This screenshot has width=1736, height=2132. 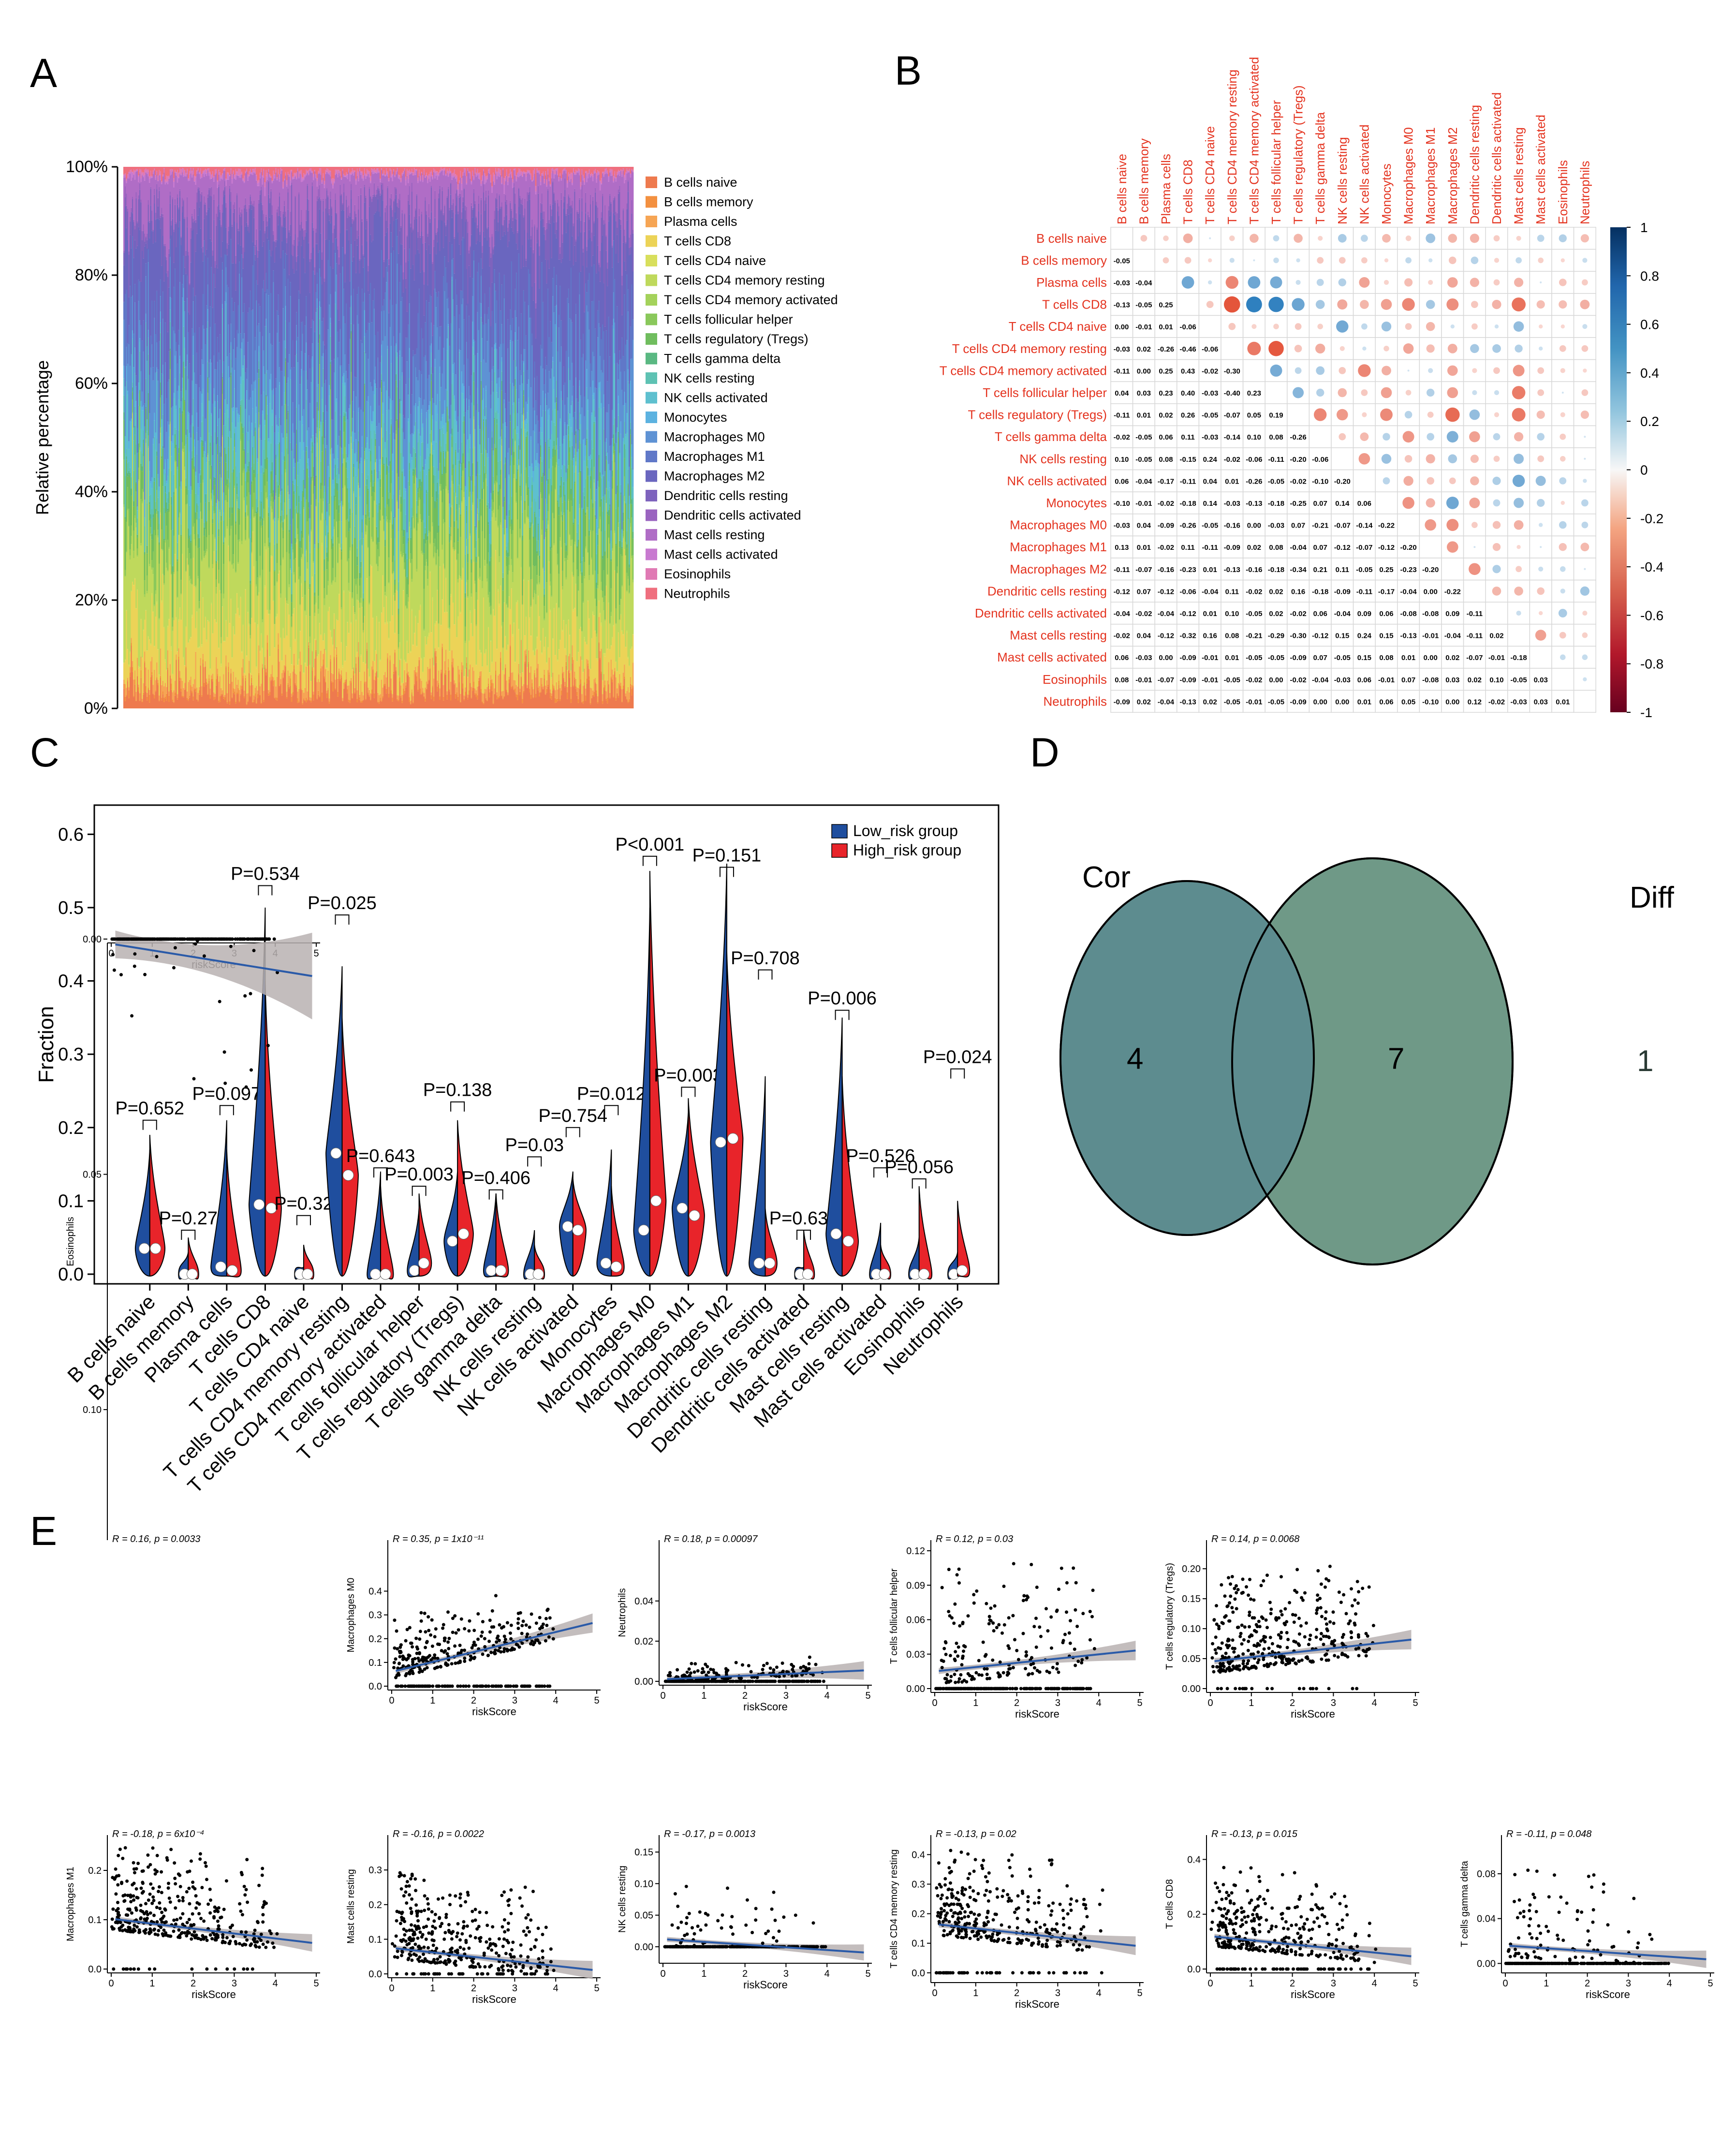 What do you see at coordinates (1342, 570) in the screenshot?
I see `correlation-value: 0.11` at bounding box center [1342, 570].